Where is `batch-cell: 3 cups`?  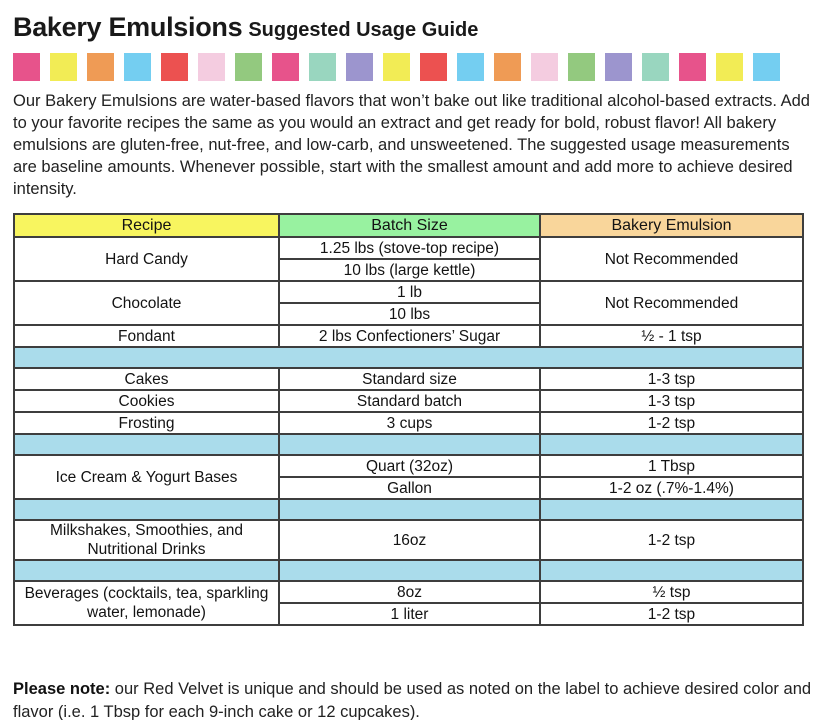 batch-cell: 3 cups is located at coordinates (409, 423).